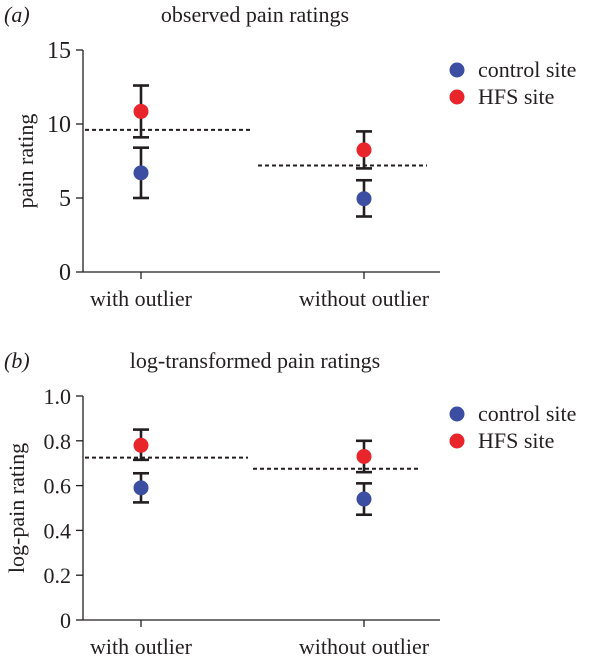 The width and height of the screenshot is (590, 661). What do you see at coordinates (58, 486) in the screenshot?
I see `y-tick-label: 0.6` at bounding box center [58, 486].